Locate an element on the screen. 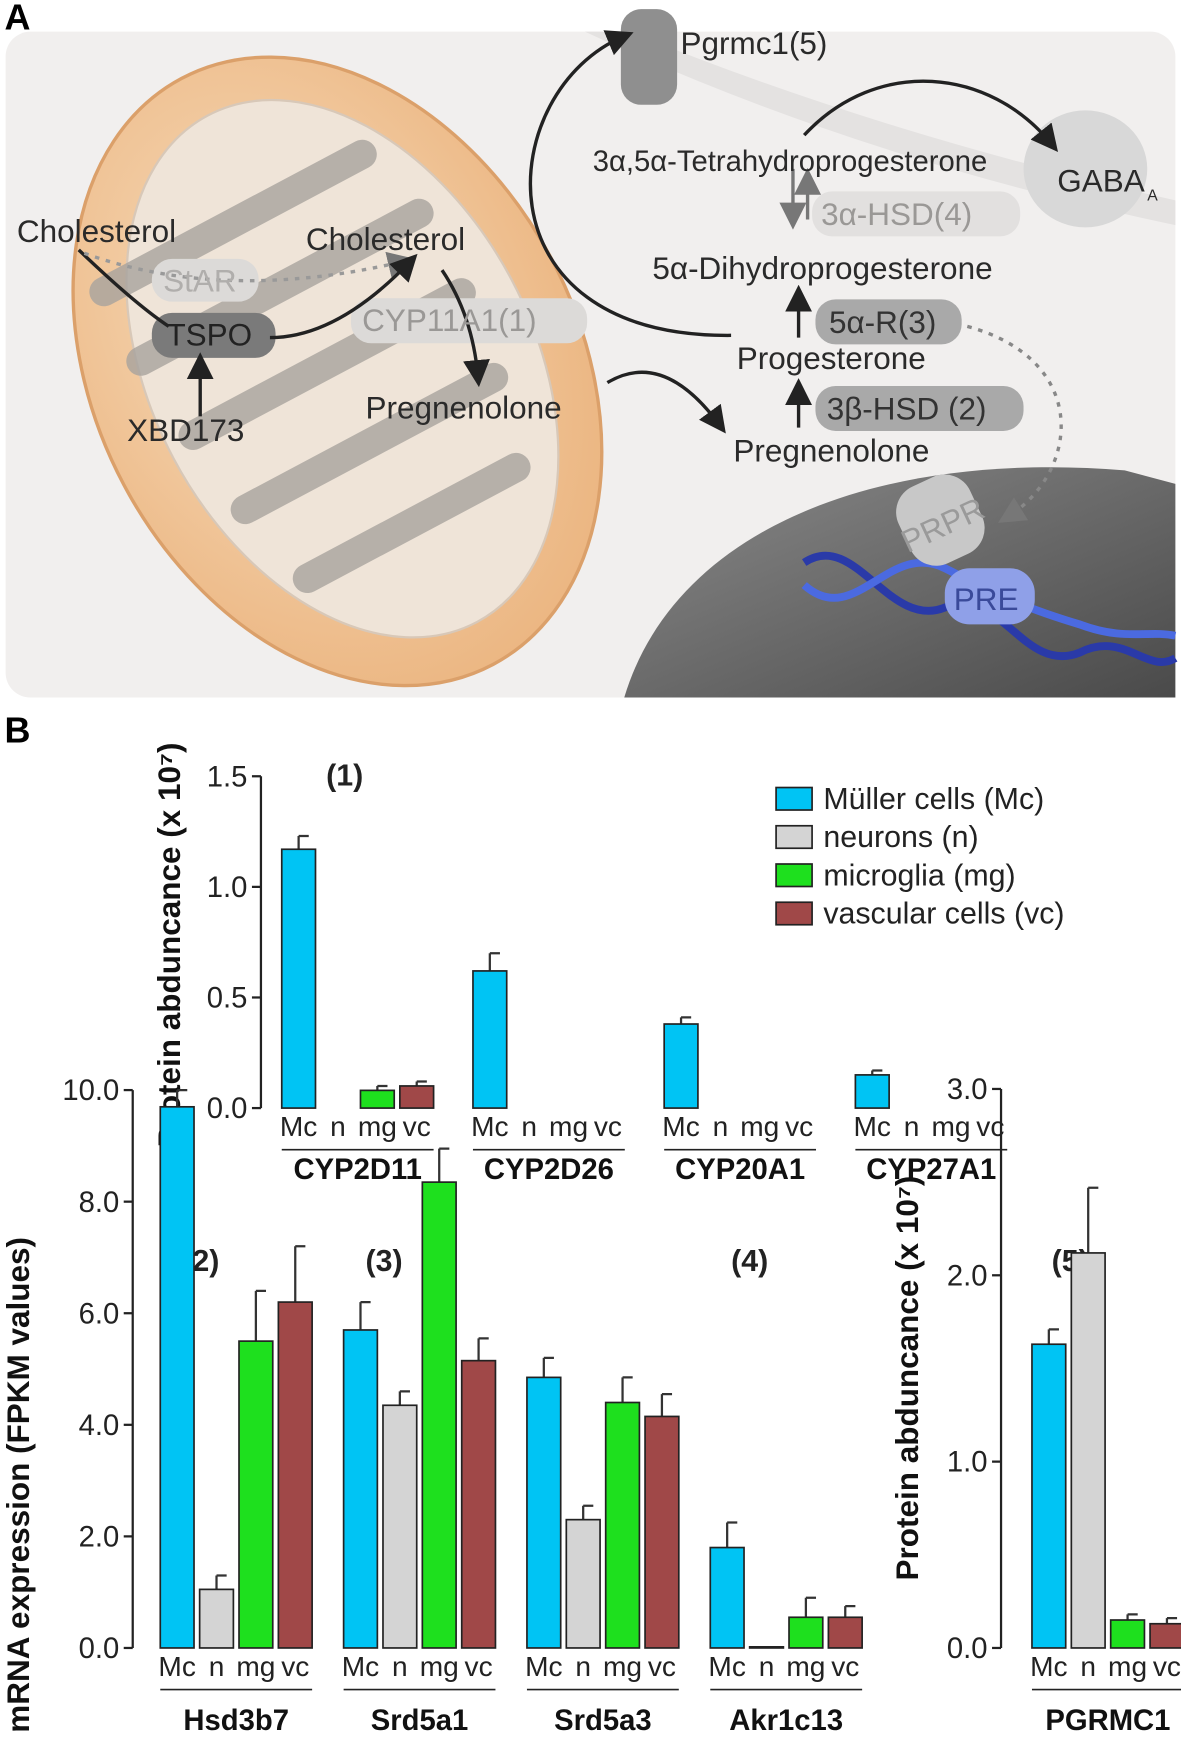 This screenshot has width=1181, height=1764. diagram-label: Cholesterol is located at coordinates (385, 239).